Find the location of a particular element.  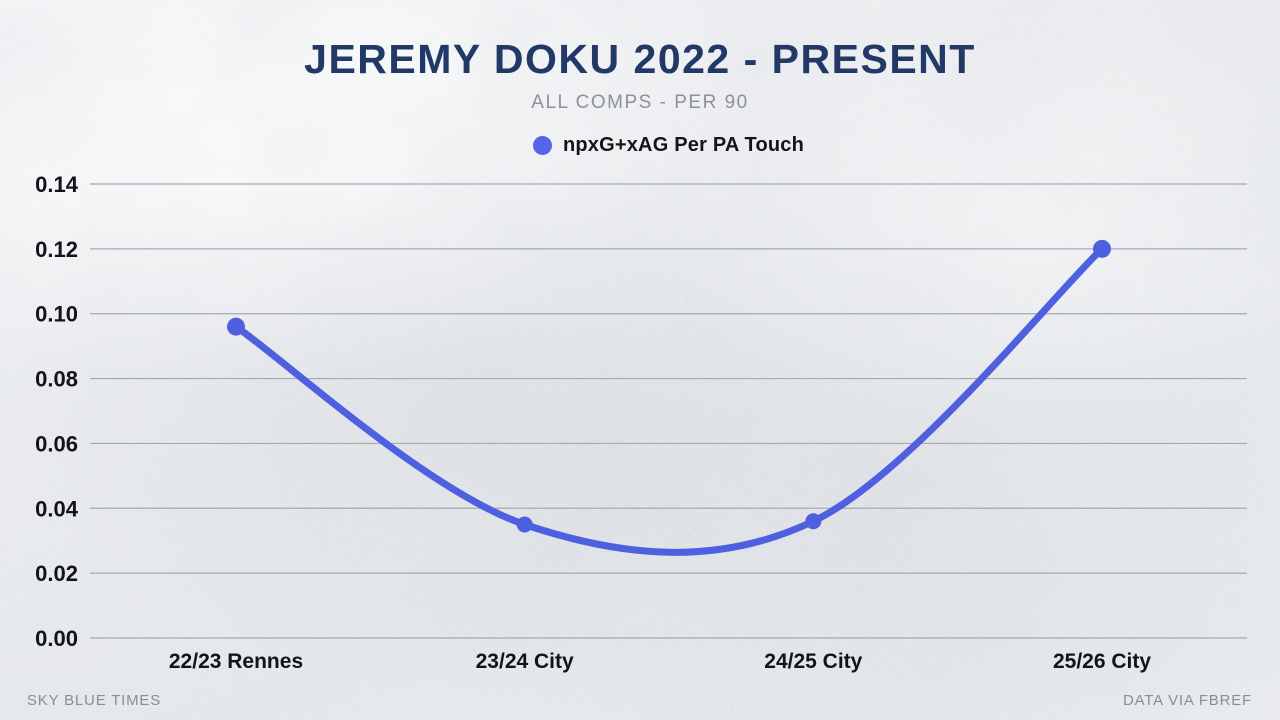

y-axis-tick-label: 0.10 is located at coordinates (56, 314).